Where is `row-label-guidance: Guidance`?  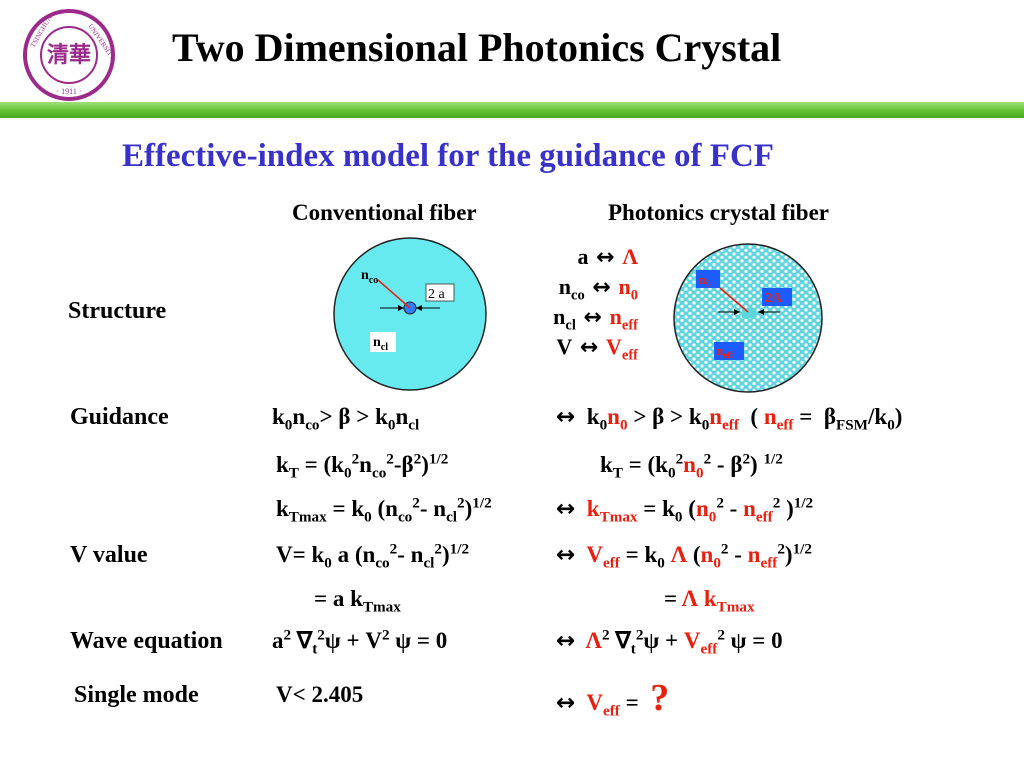 row-label-guidance: Guidance is located at coordinates (119, 417).